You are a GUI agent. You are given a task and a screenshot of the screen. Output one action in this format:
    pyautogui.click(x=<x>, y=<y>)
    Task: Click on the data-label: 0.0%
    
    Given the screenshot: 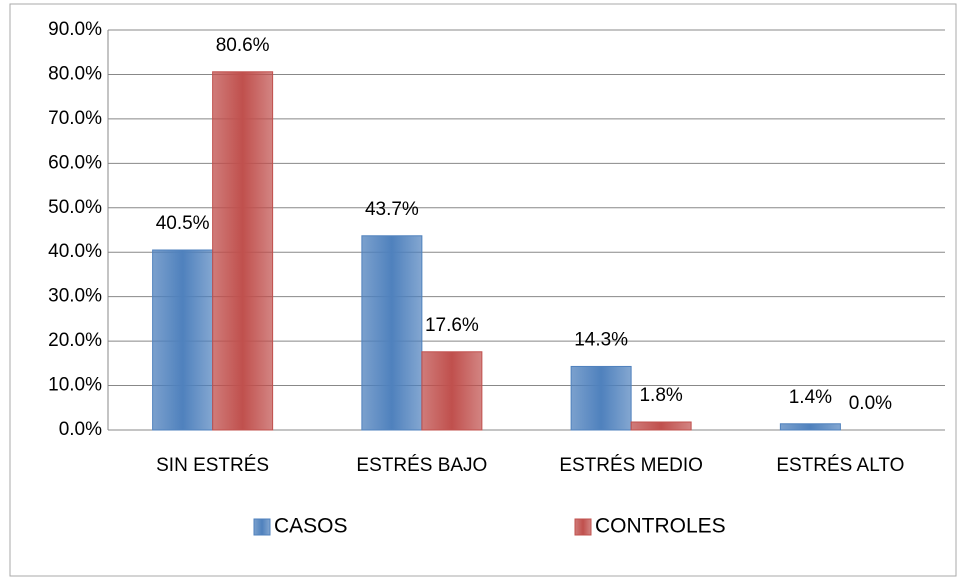 What is the action you would take?
    pyautogui.click(x=870, y=403)
    